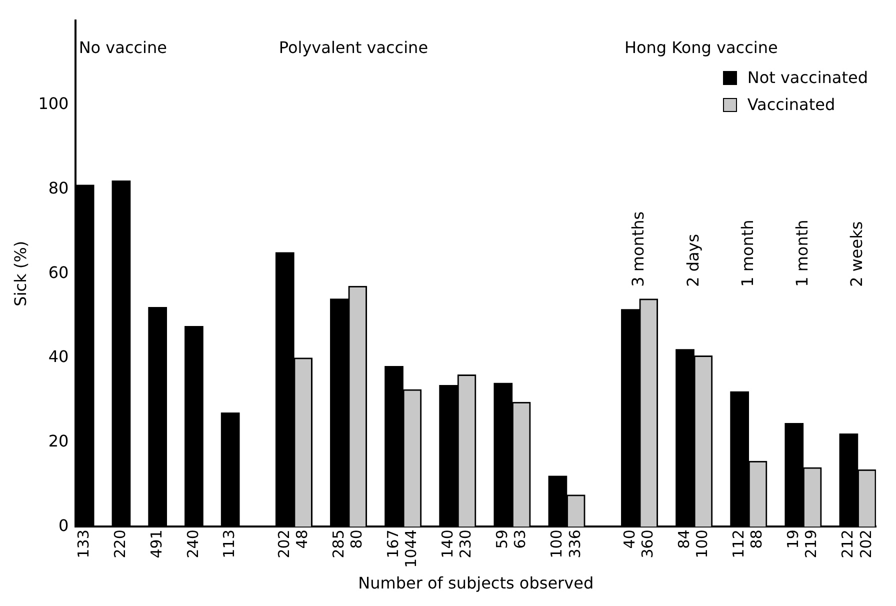  I want to click on x-tick-label: 212, so click(847, 544).